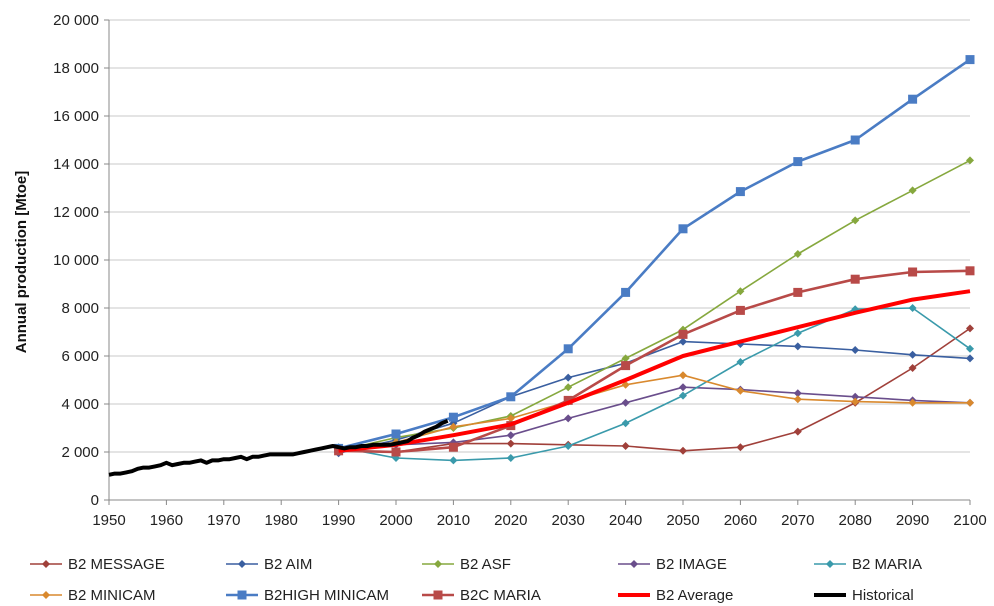 This screenshot has height=606, width=994. I want to click on x-tick-label: 2100, so click(969, 520).